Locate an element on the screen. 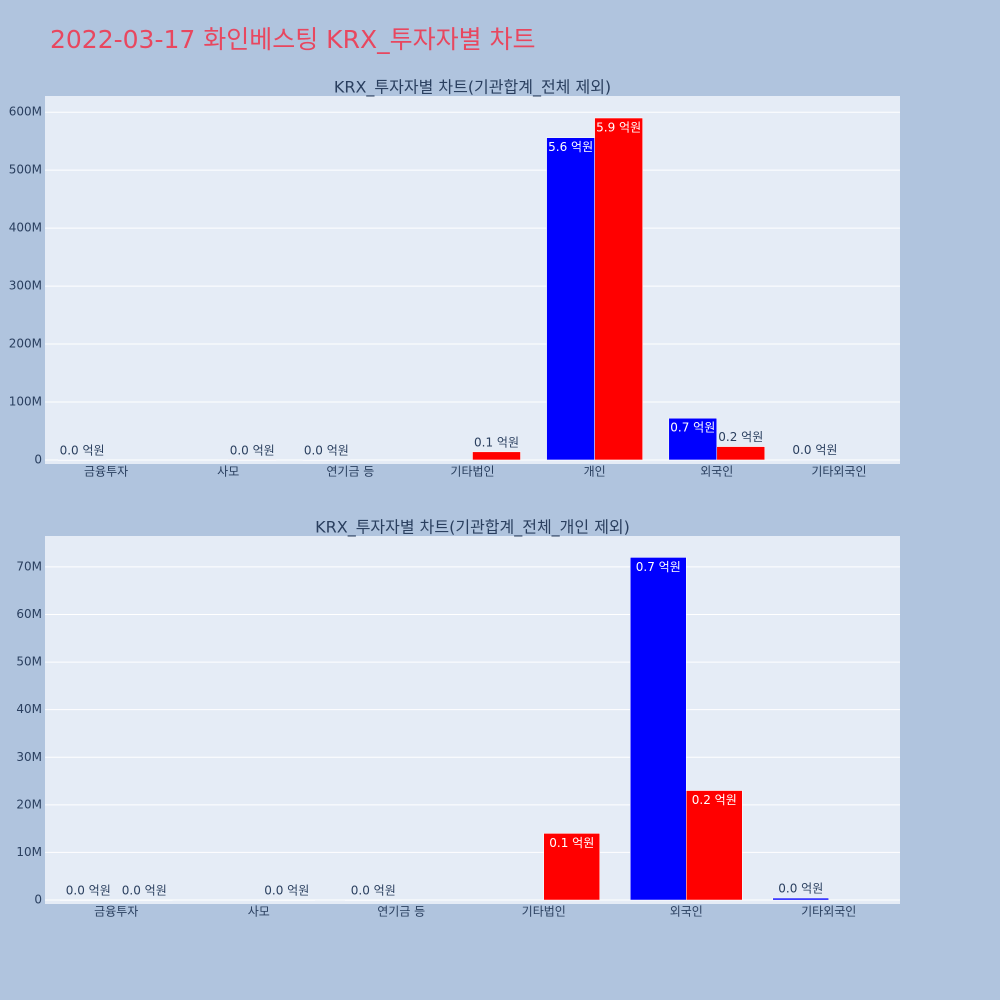 This screenshot has width=1000, height=1000. chart-title: KRX_투자자별 차트(기관합계_전체_개인 제외) is located at coordinates (472, 528).